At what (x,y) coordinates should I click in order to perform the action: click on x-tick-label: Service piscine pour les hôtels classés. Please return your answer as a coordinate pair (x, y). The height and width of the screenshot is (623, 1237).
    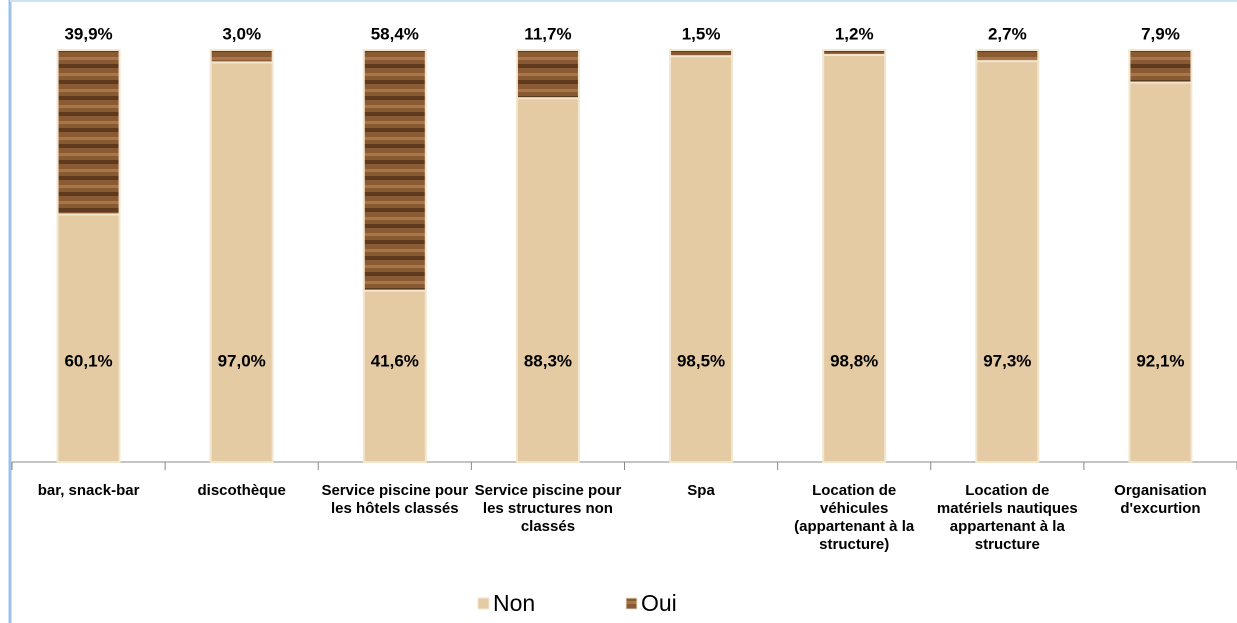
    Looking at the image, I should click on (395, 499).